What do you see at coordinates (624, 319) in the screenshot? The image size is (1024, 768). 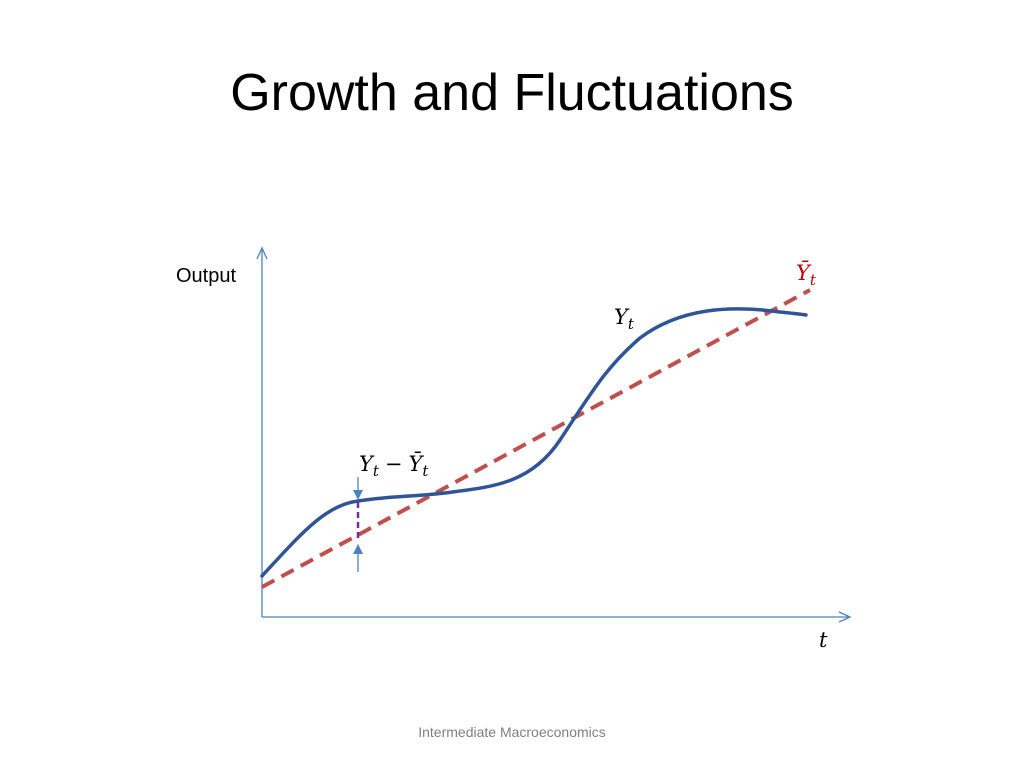 I see `actual-output-label: Yt` at bounding box center [624, 319].